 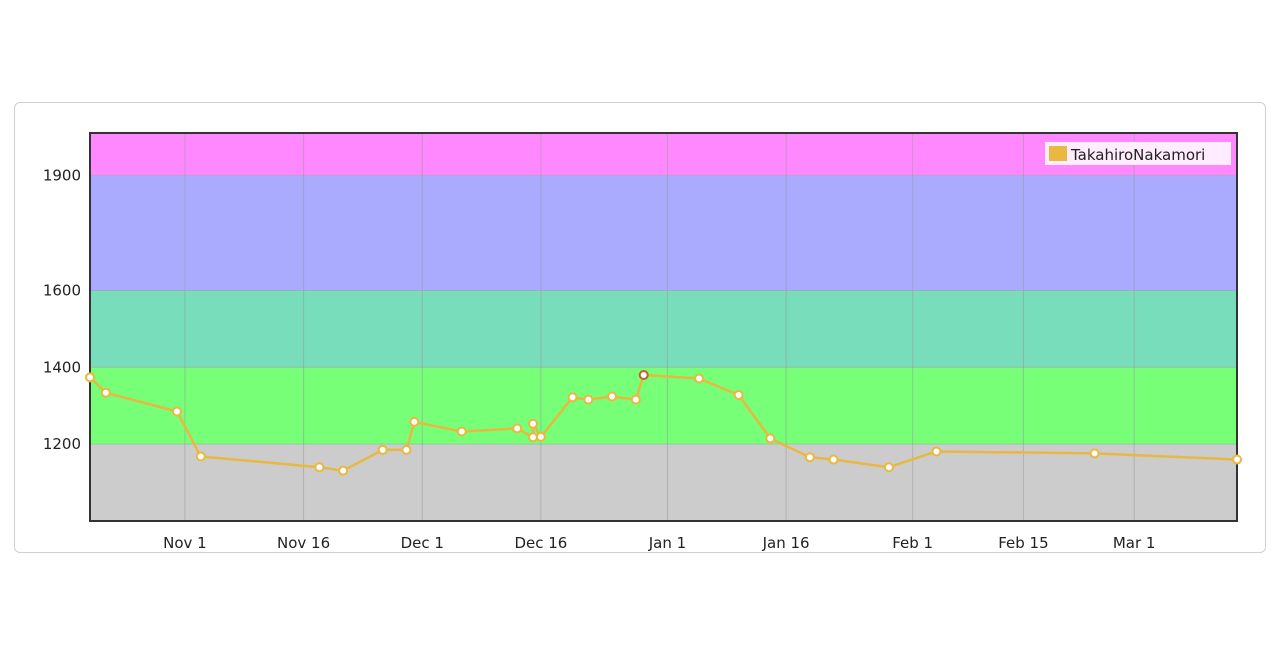 I want to click on x-tick-label: Jan 1, so click(x=667, y=543).